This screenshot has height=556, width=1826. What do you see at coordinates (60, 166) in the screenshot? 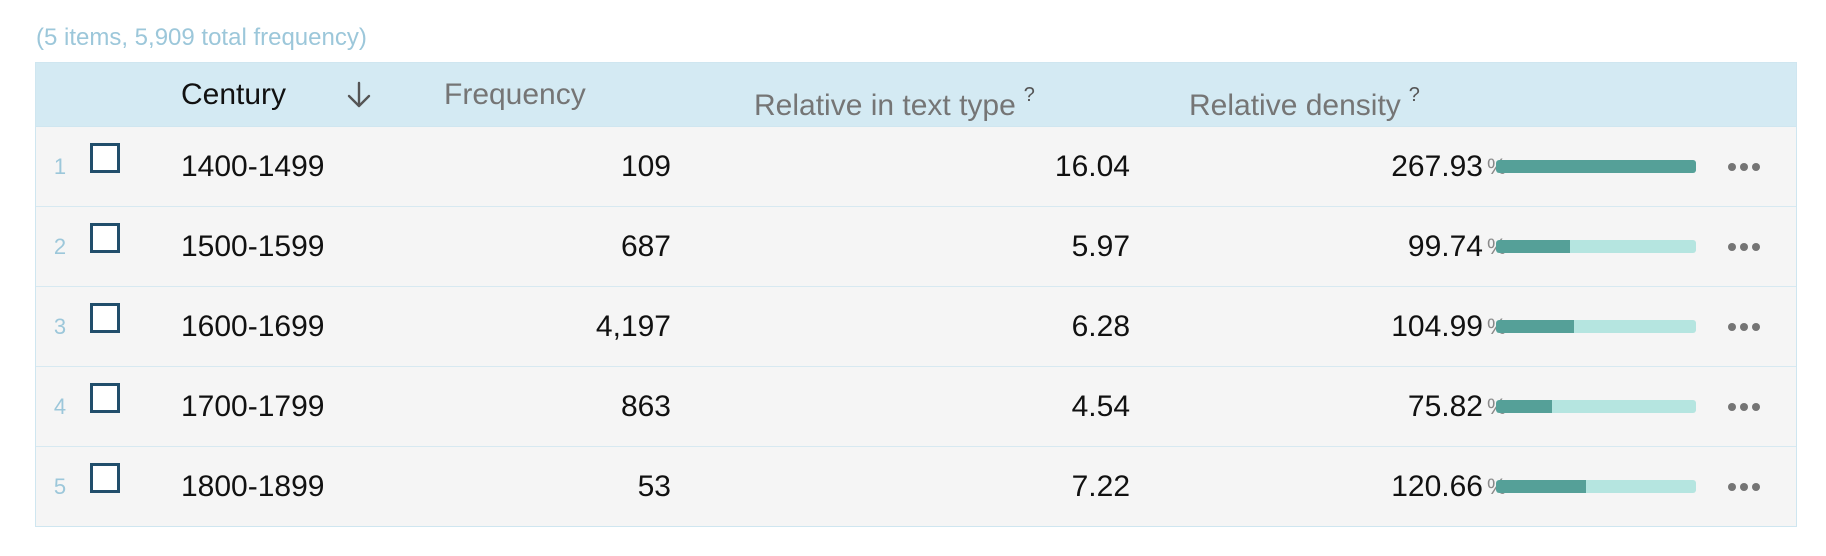
I see `row-index: 1` at bounding box center [60, 166].